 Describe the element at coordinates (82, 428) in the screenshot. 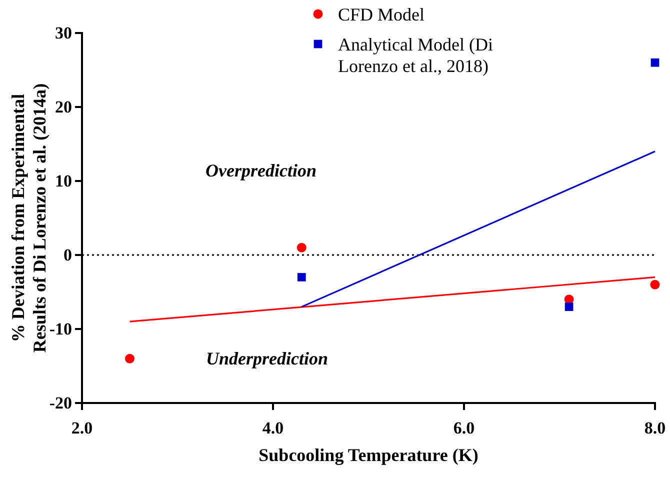

I see `x-tick-label: 2.0` at that location.